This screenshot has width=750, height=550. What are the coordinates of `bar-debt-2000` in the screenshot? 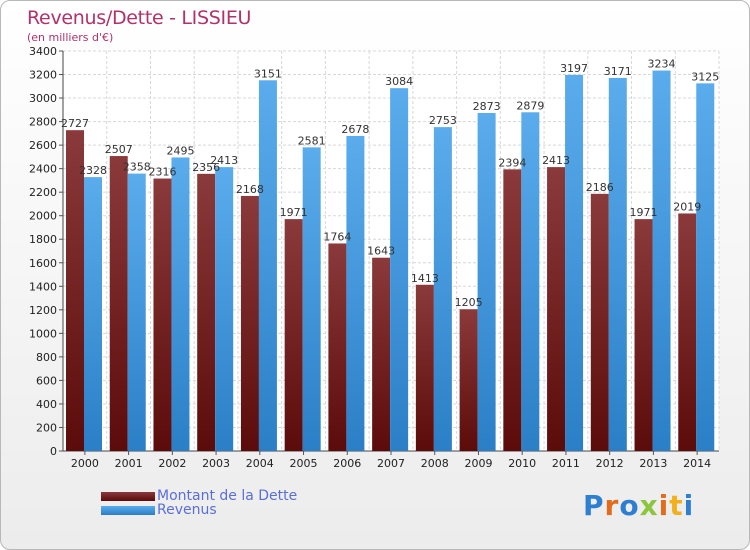 It's located at (75, 291).